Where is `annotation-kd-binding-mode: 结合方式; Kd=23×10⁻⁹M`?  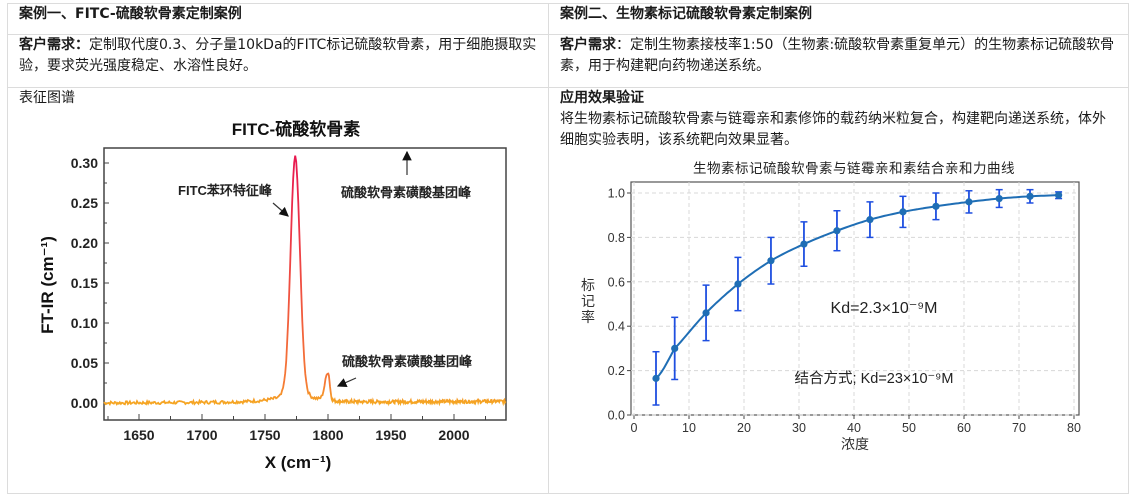 annotation-kd-binding-mode: 结合方式; Kd=23×10⁻⁹M is located at coordinates (874, 378).